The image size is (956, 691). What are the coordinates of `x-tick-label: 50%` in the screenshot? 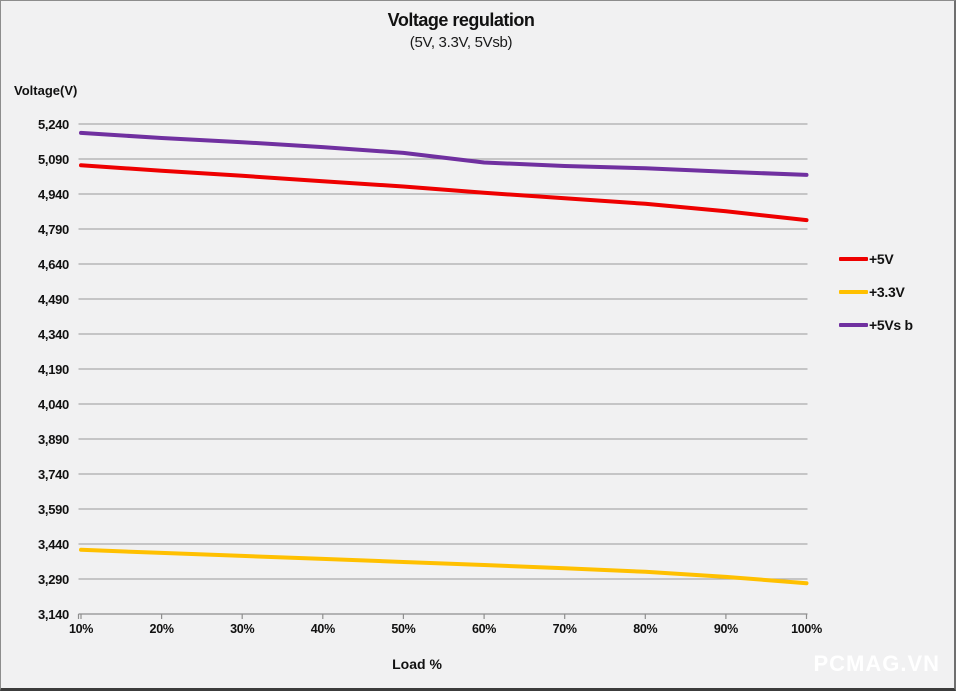 It's located at (403, 629).